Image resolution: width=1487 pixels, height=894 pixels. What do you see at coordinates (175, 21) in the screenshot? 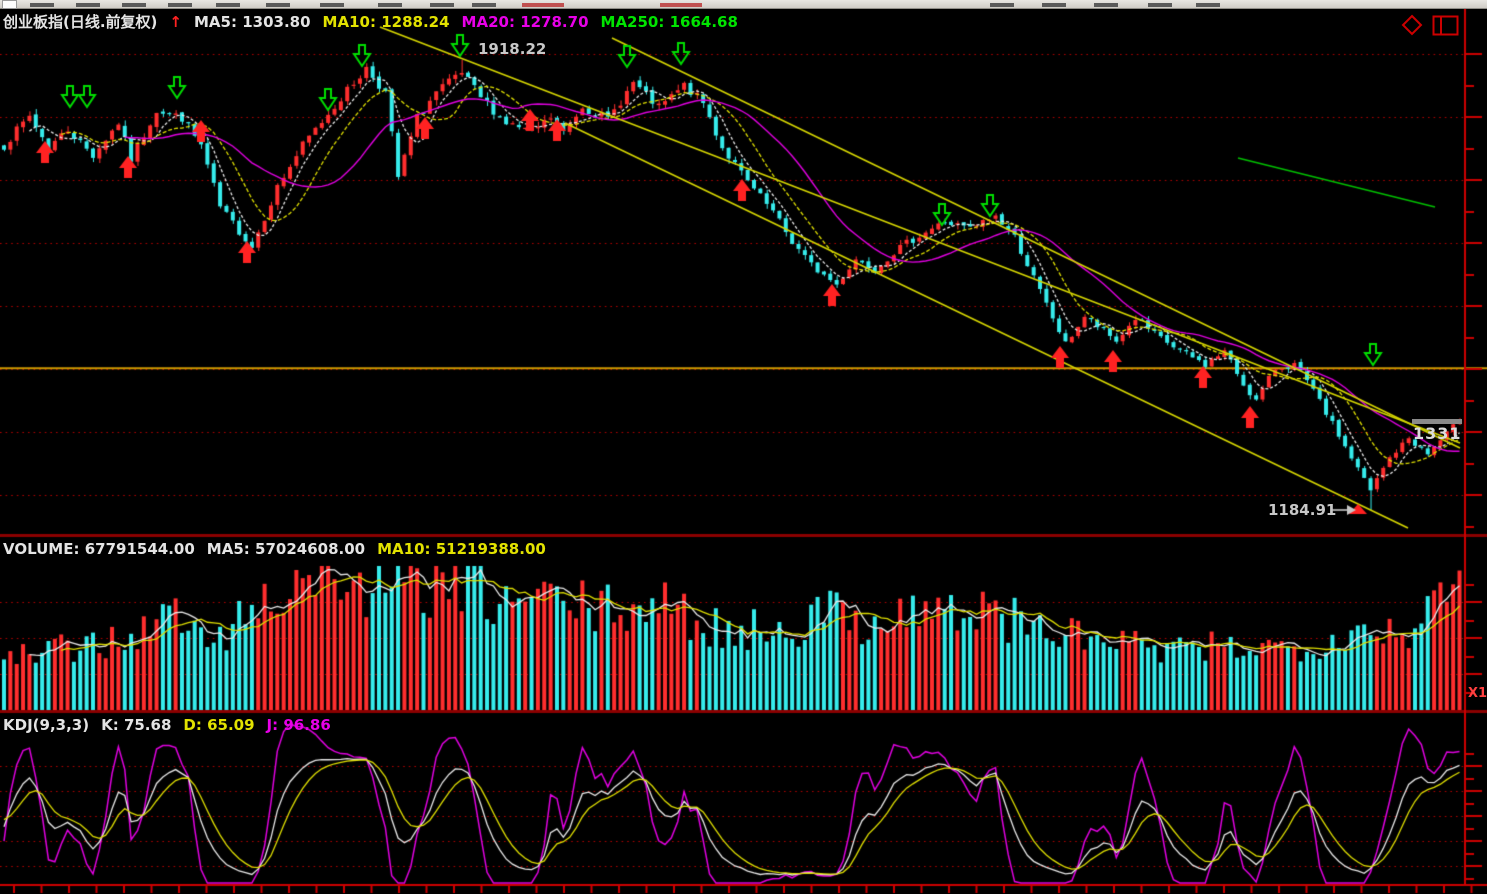
I see `up-arrow-icon: ↑` at bounding box center [175, 21].